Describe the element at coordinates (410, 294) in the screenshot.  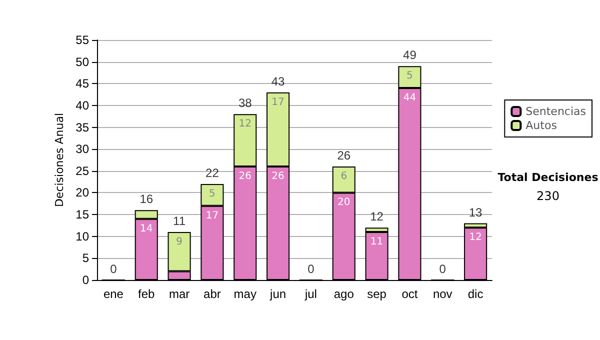
I see `x-tick-label: oct` at that location.